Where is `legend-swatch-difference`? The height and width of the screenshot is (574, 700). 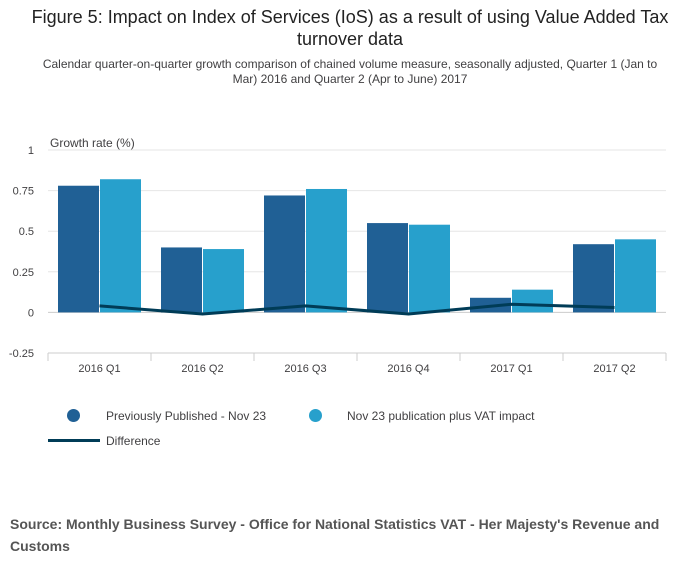 legend-swatch-difference is located at coordinates (74, 440).